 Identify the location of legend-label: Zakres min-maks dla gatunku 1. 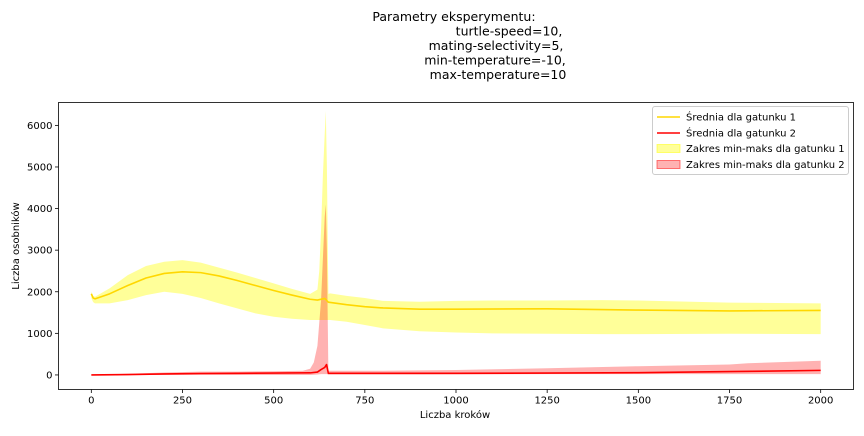
(765, 149).